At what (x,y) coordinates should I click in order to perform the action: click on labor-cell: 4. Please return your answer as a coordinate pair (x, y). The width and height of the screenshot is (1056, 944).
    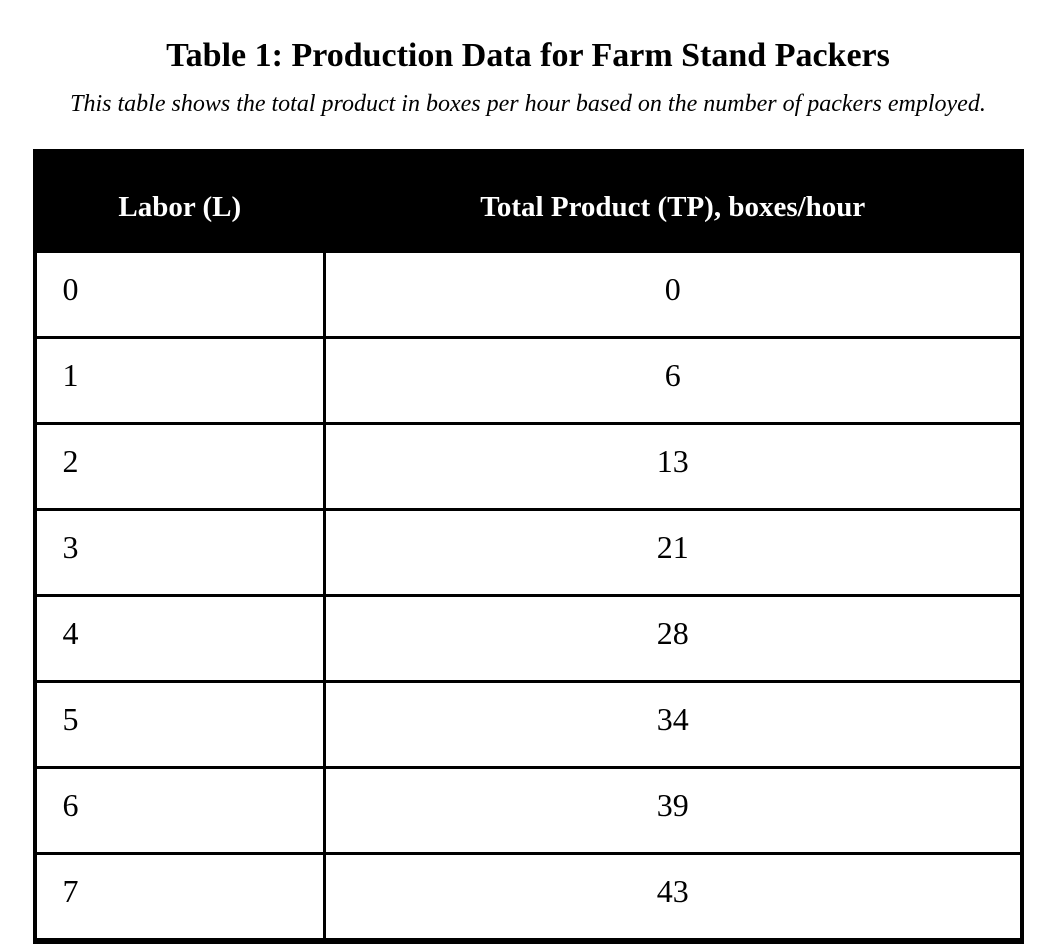
    Looking at the image, I should click on (179, 638).